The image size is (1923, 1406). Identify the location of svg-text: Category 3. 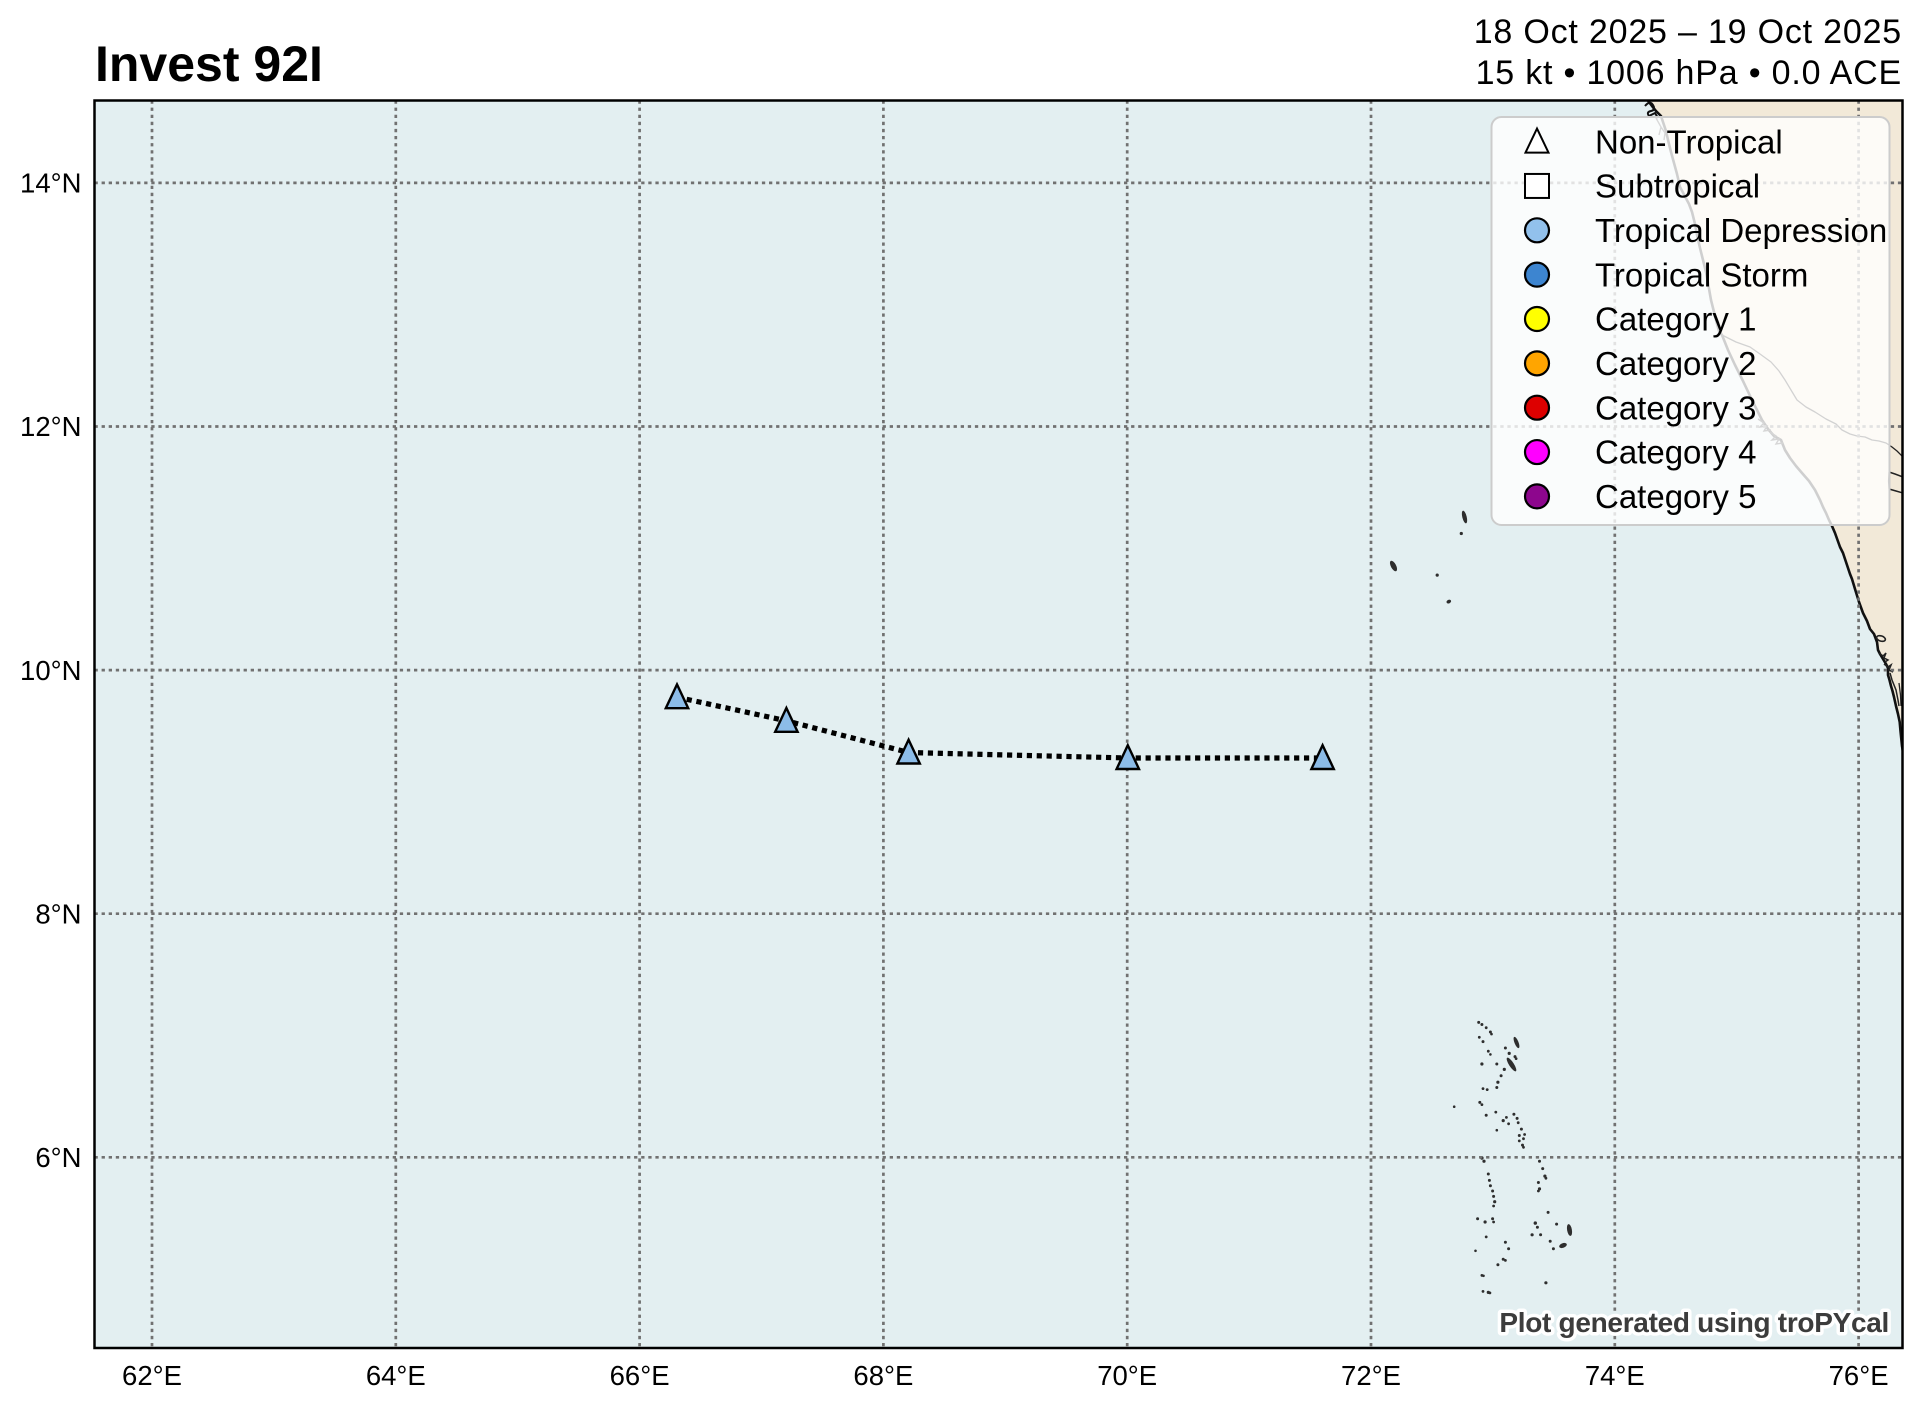
(1675, 407).